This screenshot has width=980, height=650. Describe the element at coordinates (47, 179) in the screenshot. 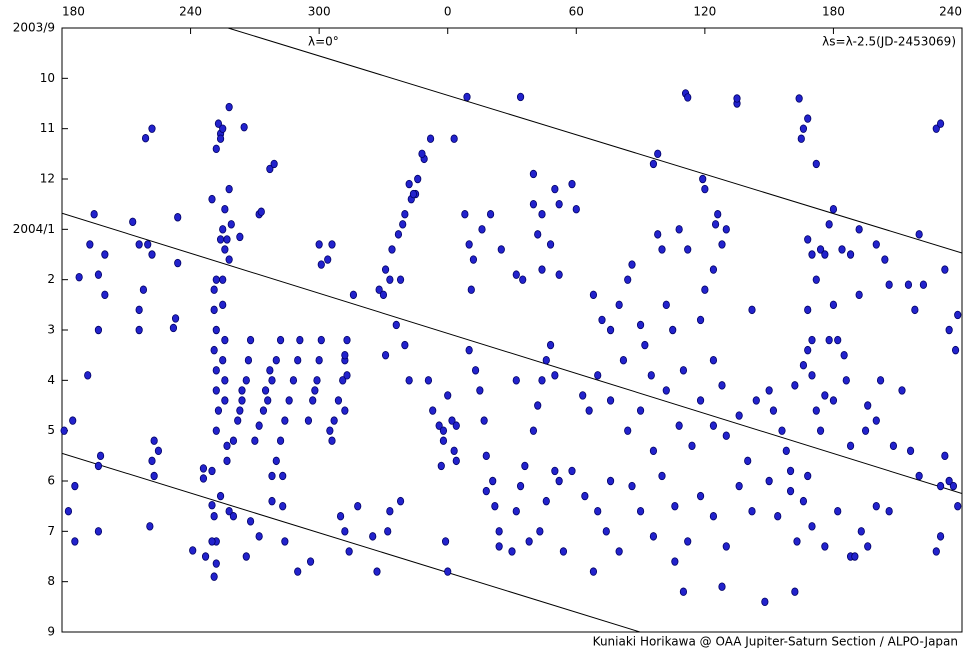

I see `y-tick-label: 12` at that location.